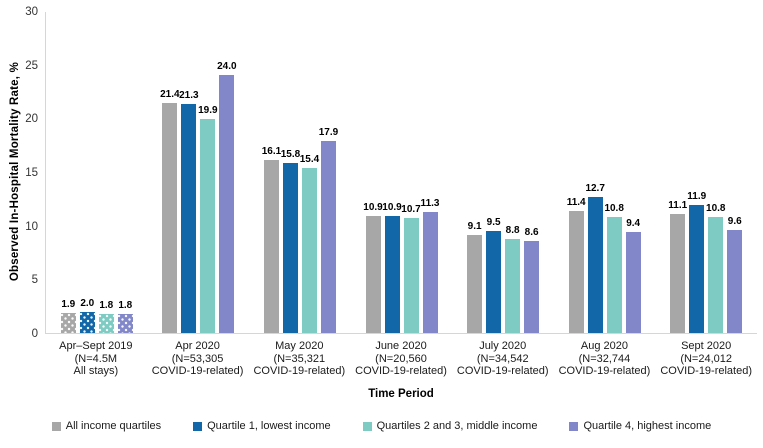 The height and width of the screenshot is (448, 763). Describe the element at coordinates (576, 265) in the screenshot. I see `bar: 11.4` at that location.